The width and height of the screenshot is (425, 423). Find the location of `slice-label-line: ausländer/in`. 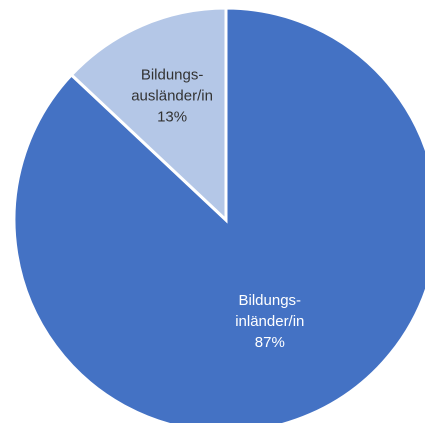

slice-label-line: ausländer/in is located at coordinates (172, 96).